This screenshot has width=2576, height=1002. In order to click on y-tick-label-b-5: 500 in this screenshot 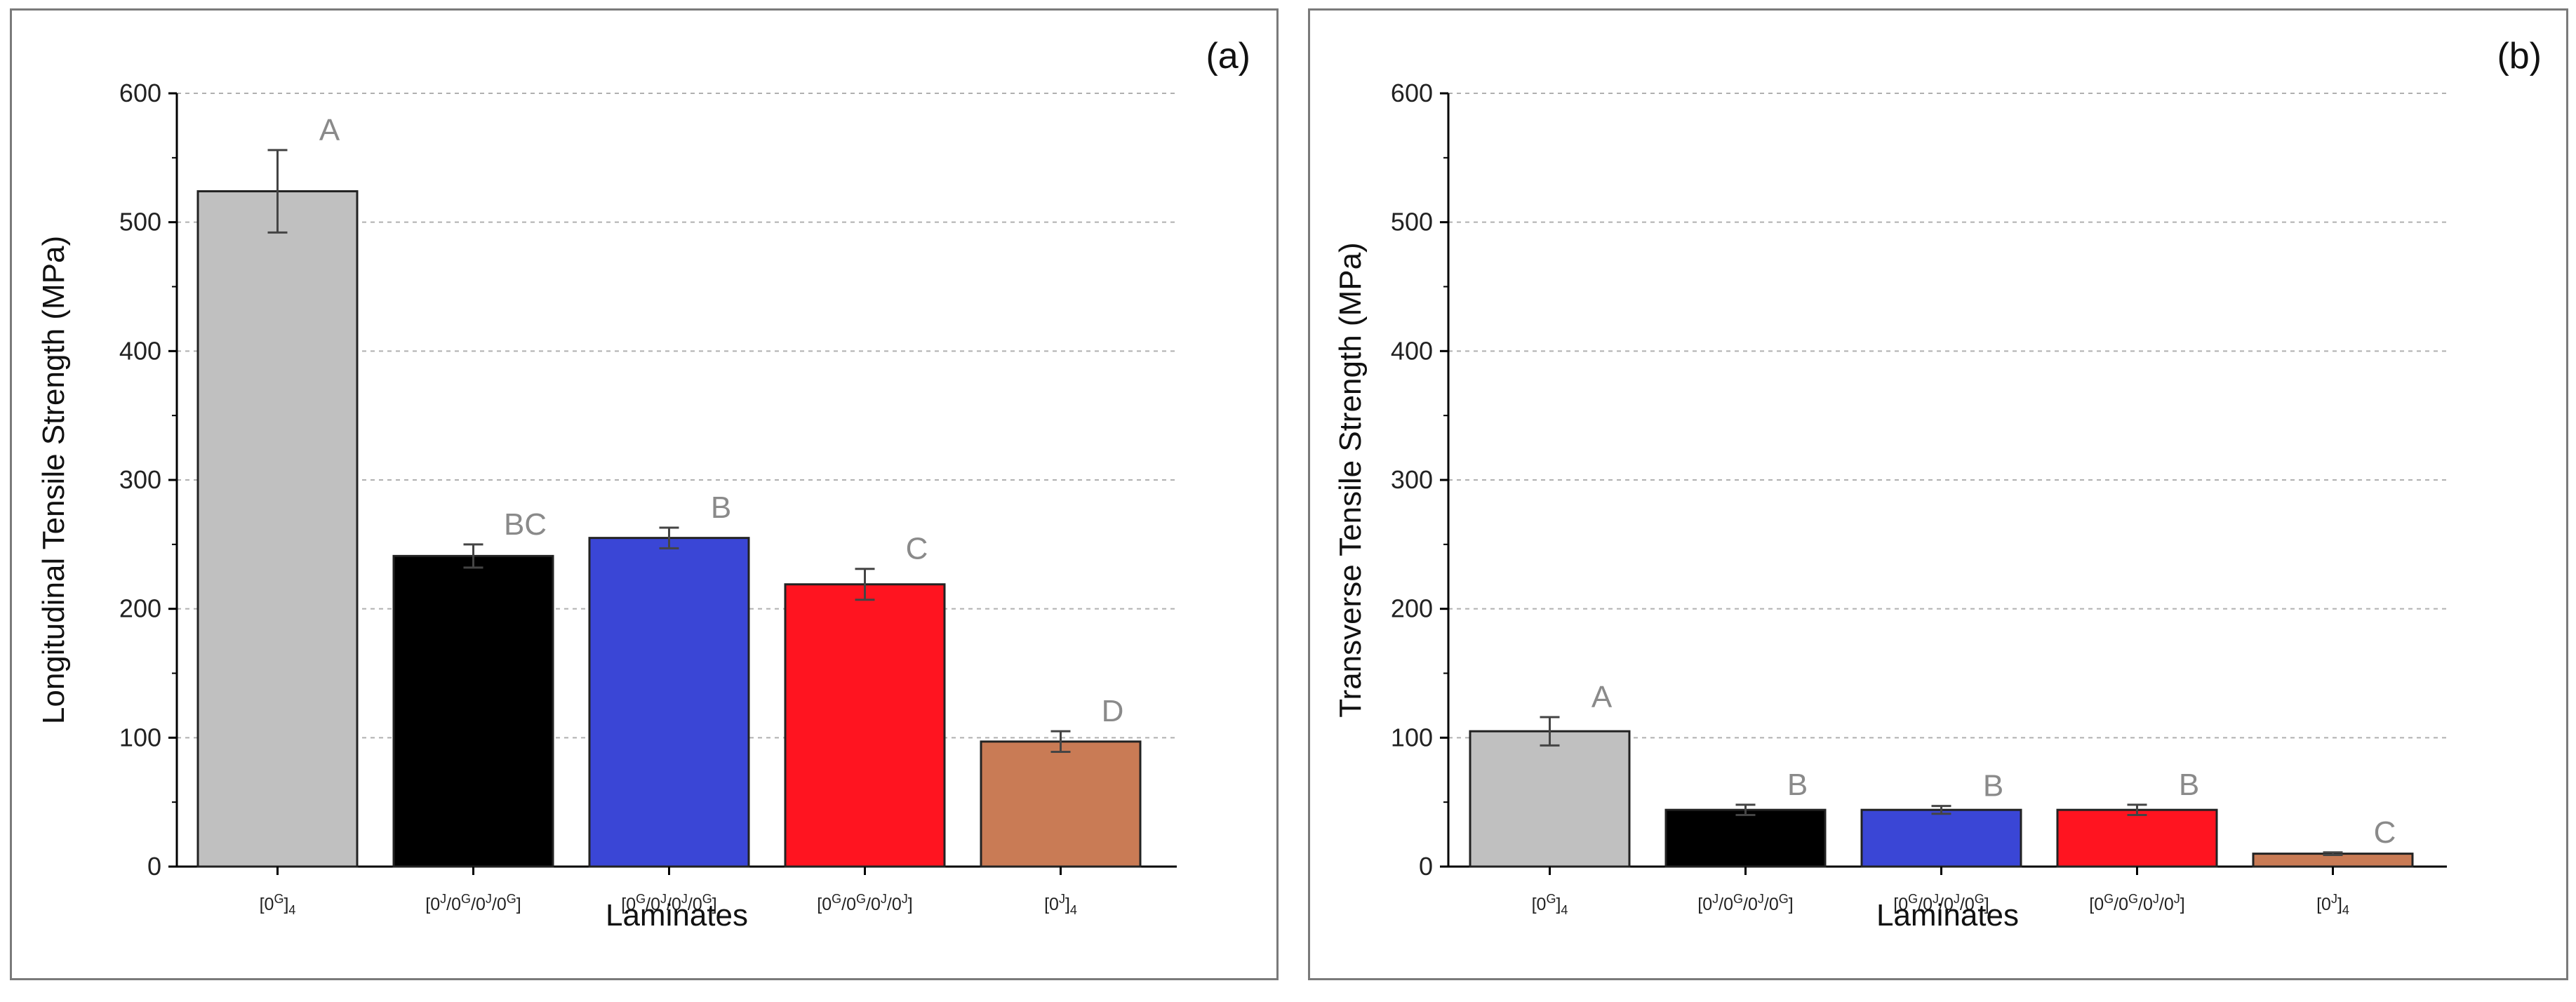, I will do `click(1412, 222)`.